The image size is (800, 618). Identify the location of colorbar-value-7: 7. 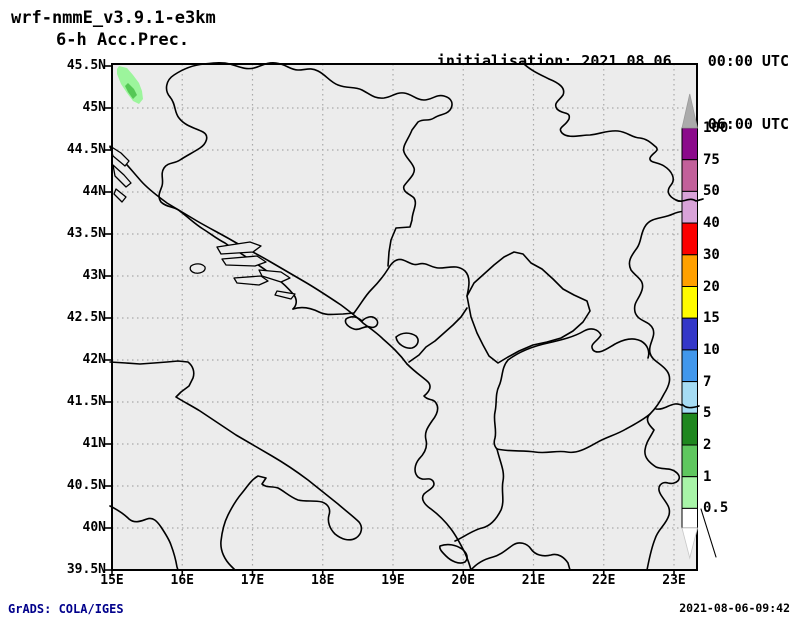
(707, 381).